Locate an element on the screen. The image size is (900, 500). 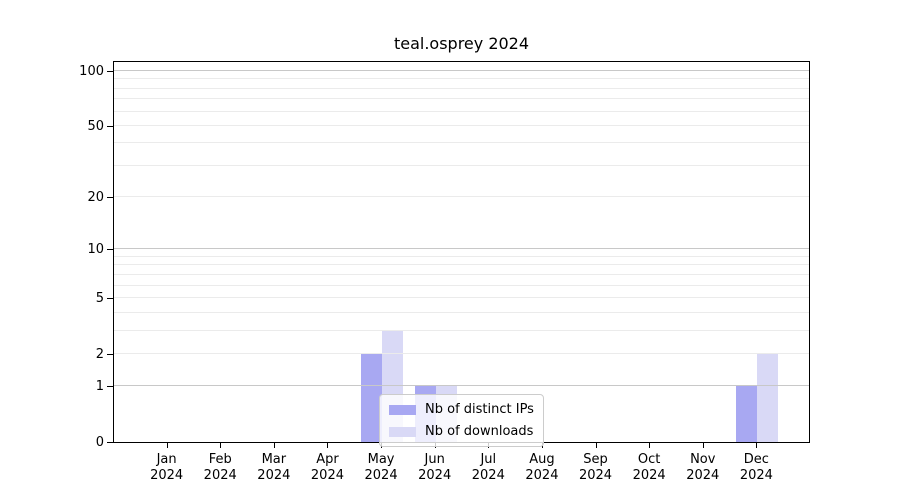
y-tick-label: 10 is located at coordinates (95, 250).